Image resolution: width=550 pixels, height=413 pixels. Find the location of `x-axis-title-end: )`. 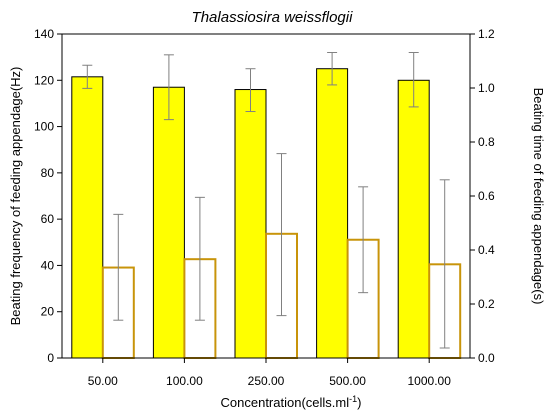

x-axis-title-end: ) is located at coordinates (359, 402).